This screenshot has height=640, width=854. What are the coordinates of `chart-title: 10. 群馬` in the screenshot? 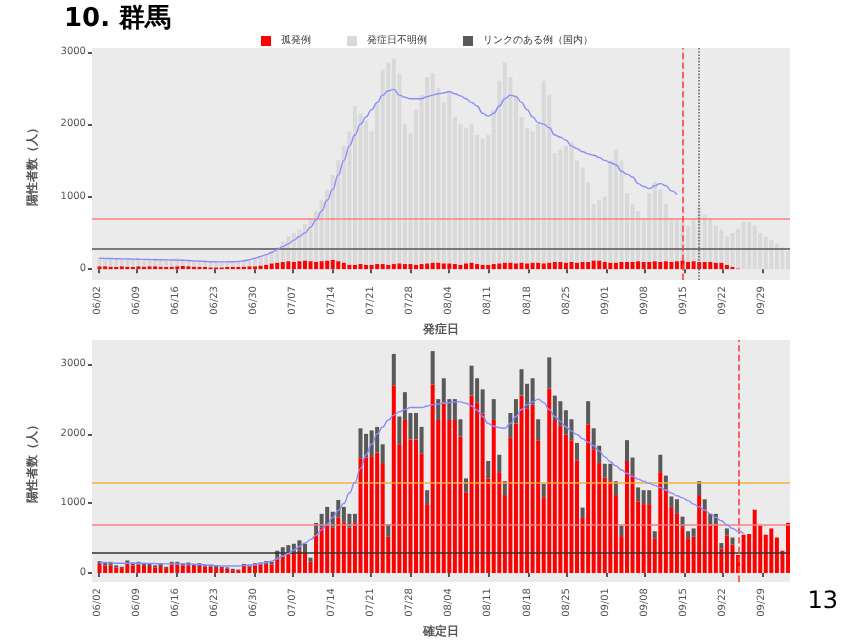 It's located at (118, 19).